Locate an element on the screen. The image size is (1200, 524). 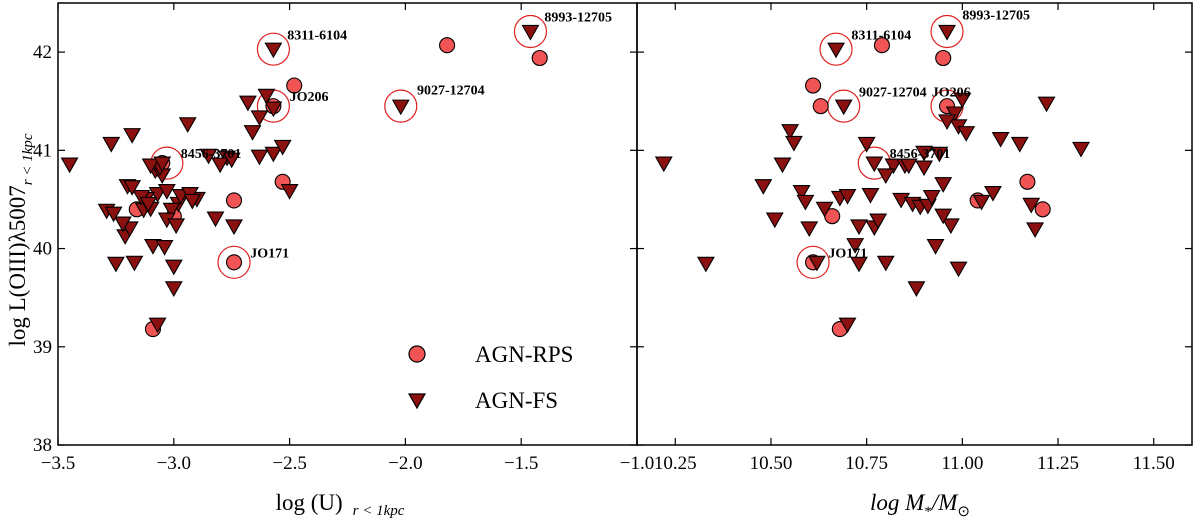
y-axis-title-subscript: r < 1kpc is located at coordinates (28, 159).